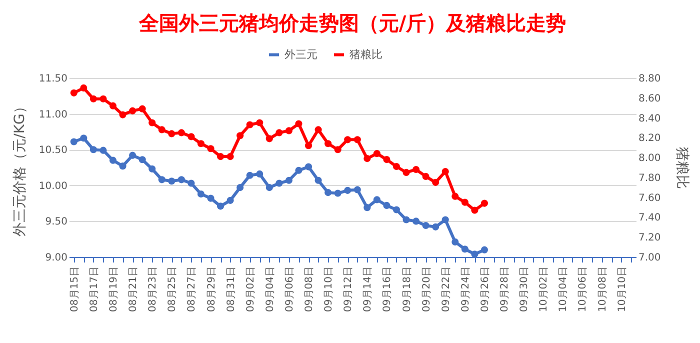 Image resolution: width=700 pixels, height=343 pixels. Describe the element at coordinates (407, 289) in the screenshot. I see `x-tick-label: 09月18日` at that location.